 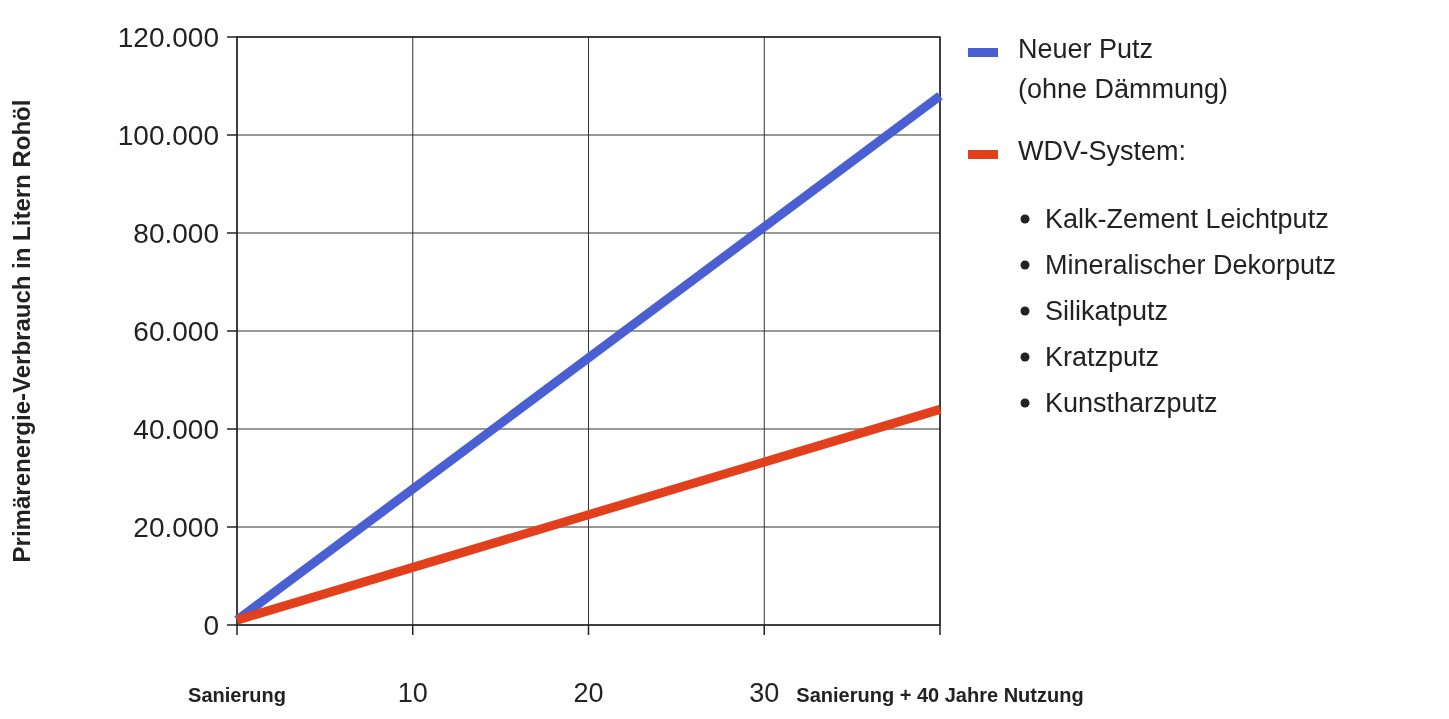 I want to click on y-tick-label: 60.000, so click(x=176, y=331).